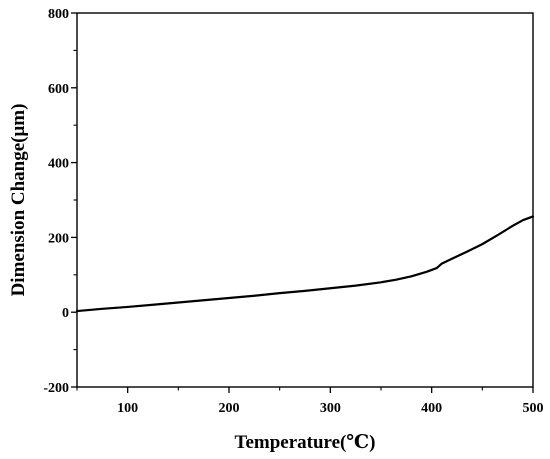 The height and width of the screenshot is (459, 550). I want to click on y-tick-label: 0, so click(65, 313).